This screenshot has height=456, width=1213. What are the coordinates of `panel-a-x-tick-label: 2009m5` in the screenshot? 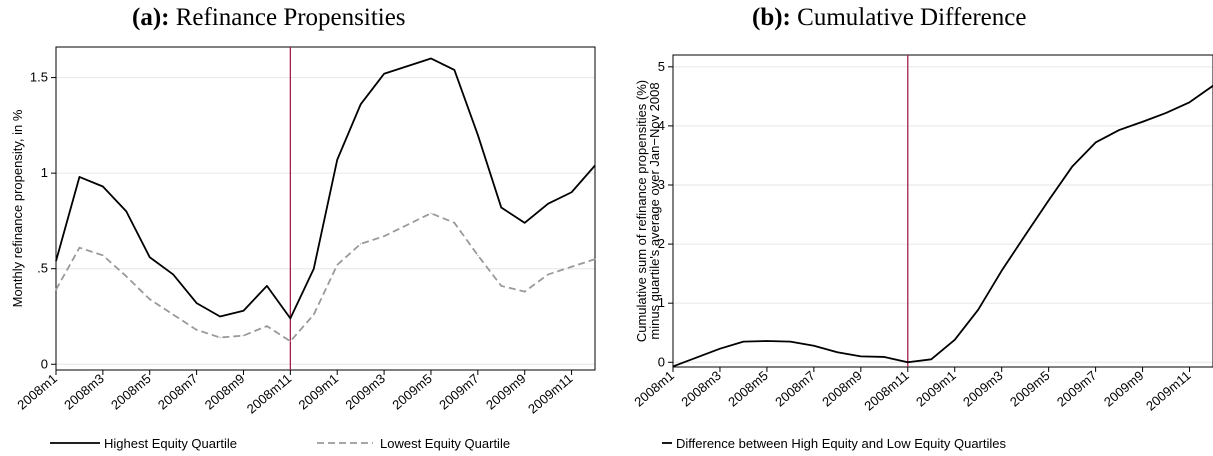 It's located at (412, 392).